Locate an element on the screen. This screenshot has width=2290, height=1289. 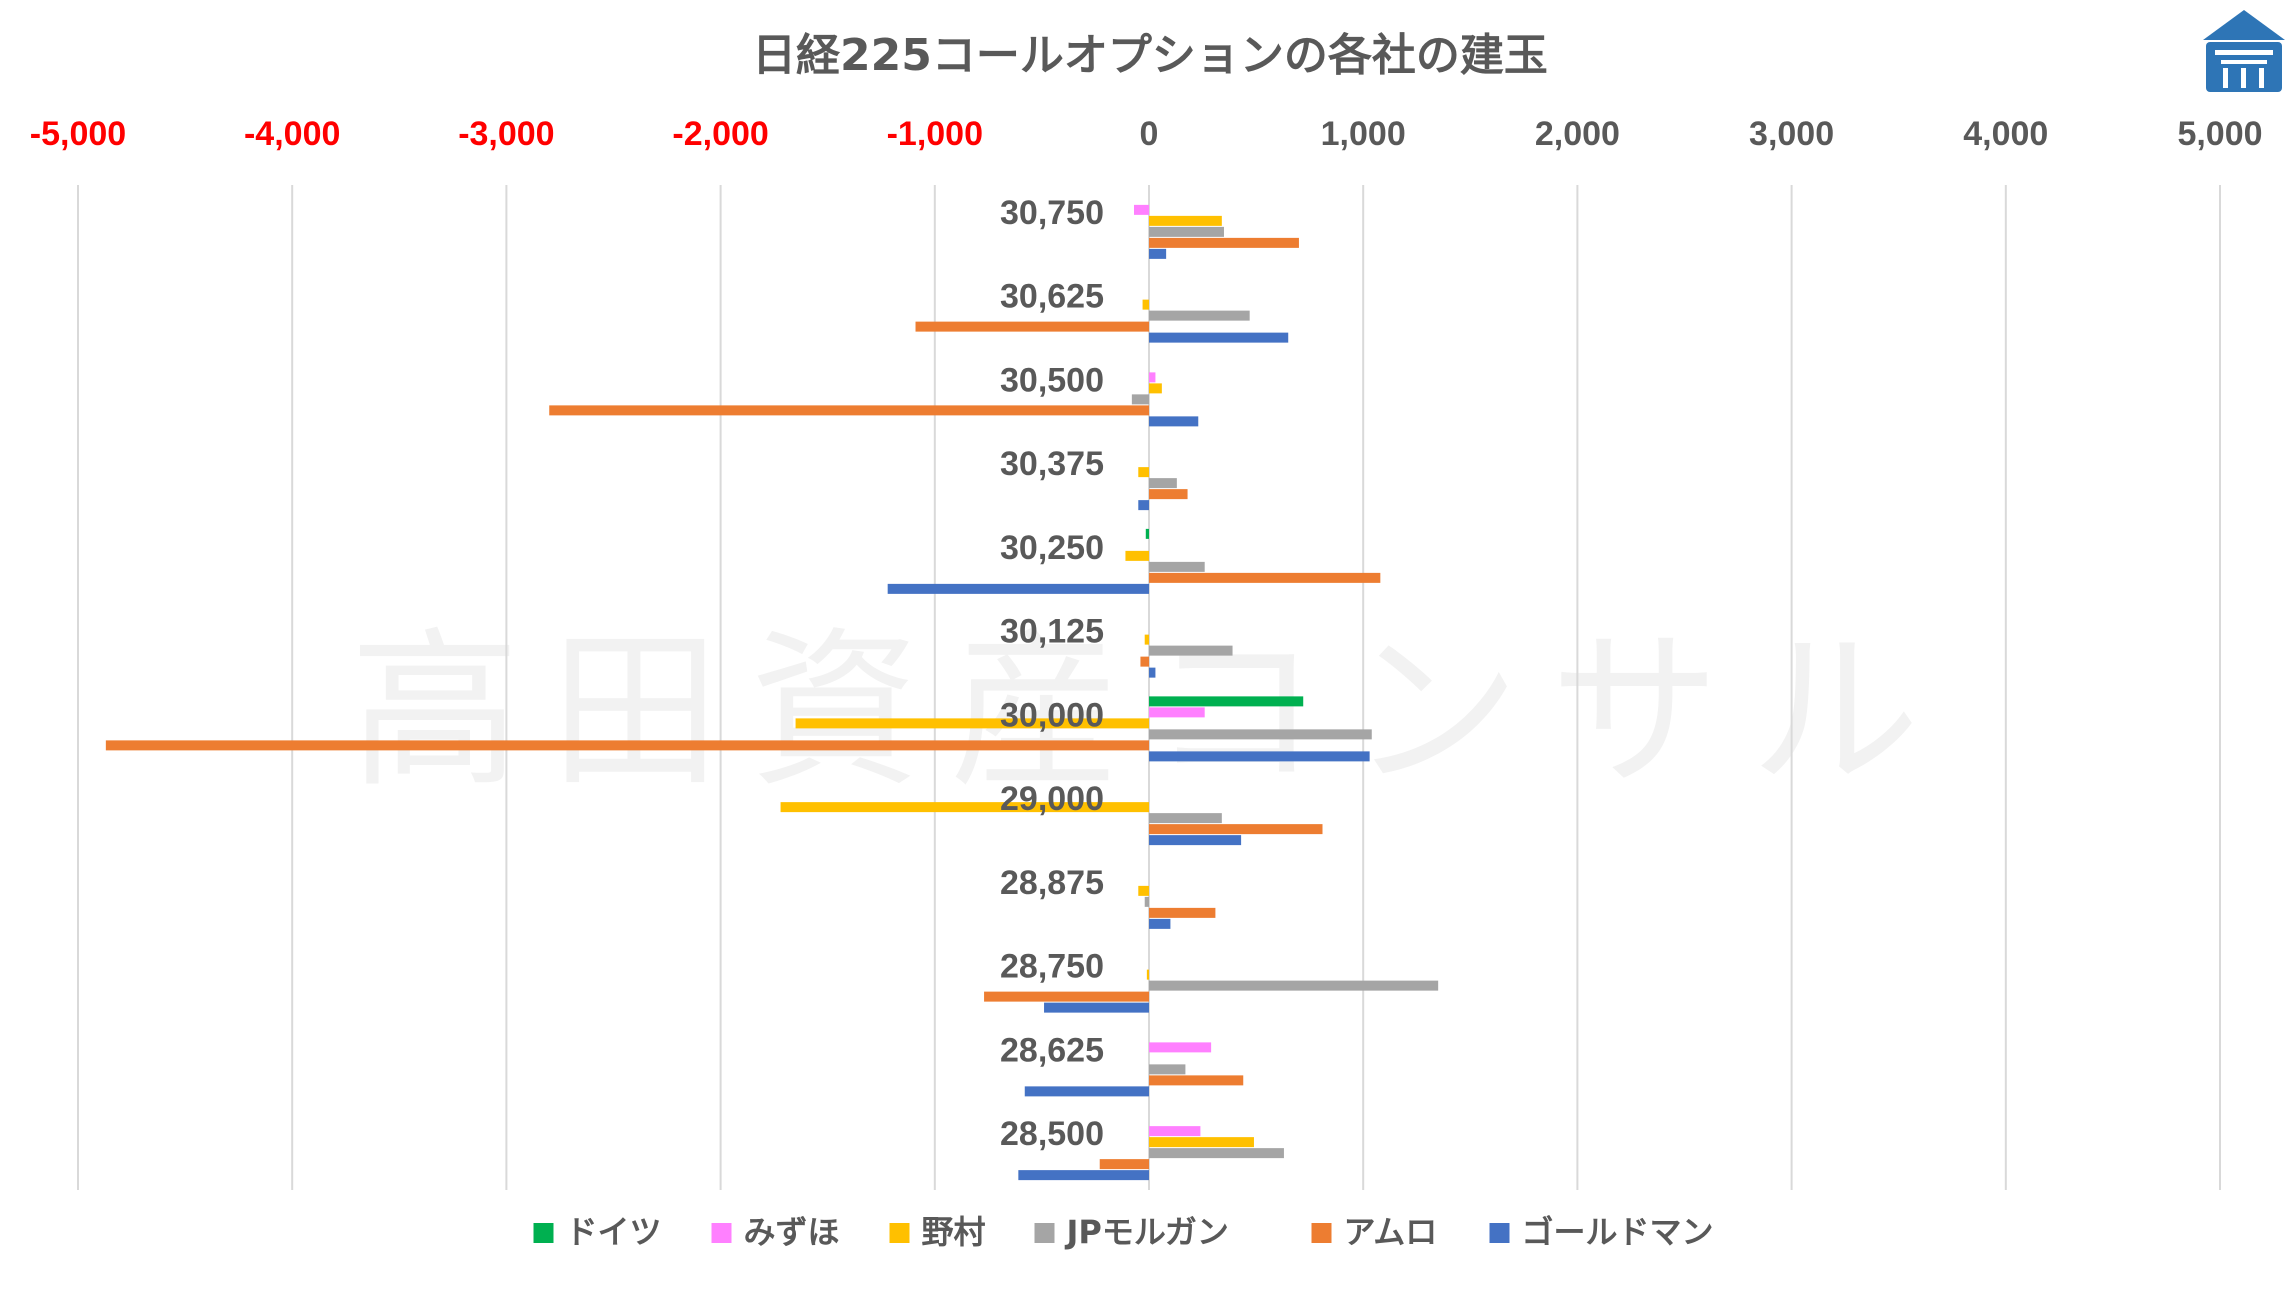
category-label: 29,000 is located at coordinates (1052, 799).